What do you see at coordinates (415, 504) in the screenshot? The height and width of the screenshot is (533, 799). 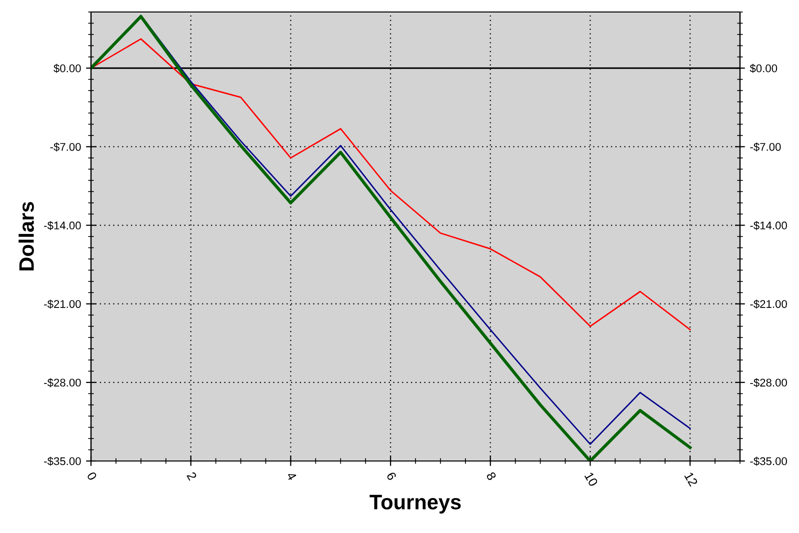 I see `x-axis-title: Tourneys` at bounding box center [415, 504].